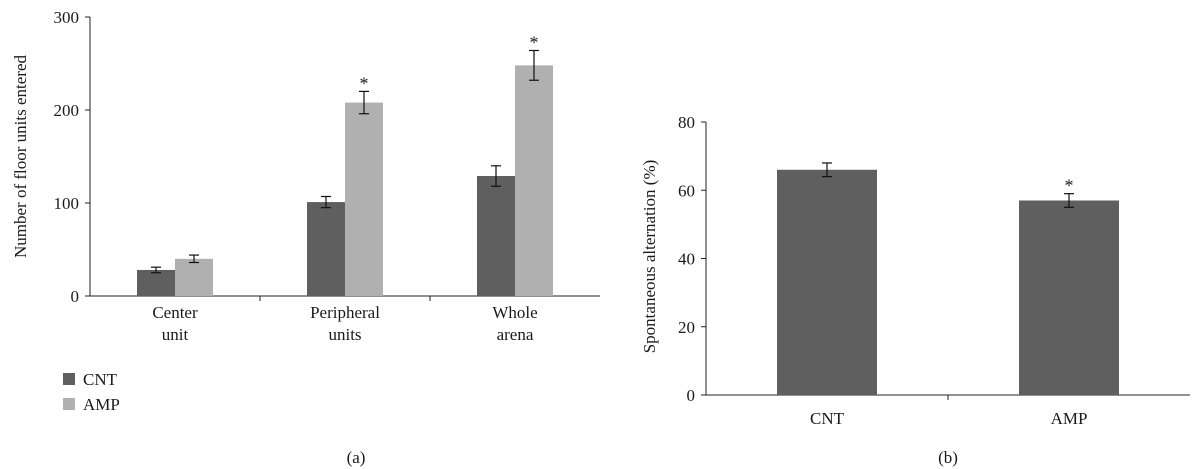  Describe the element at coordinates (686, 327) in the screenshot. I see `y-tick-label: 20` at that location.